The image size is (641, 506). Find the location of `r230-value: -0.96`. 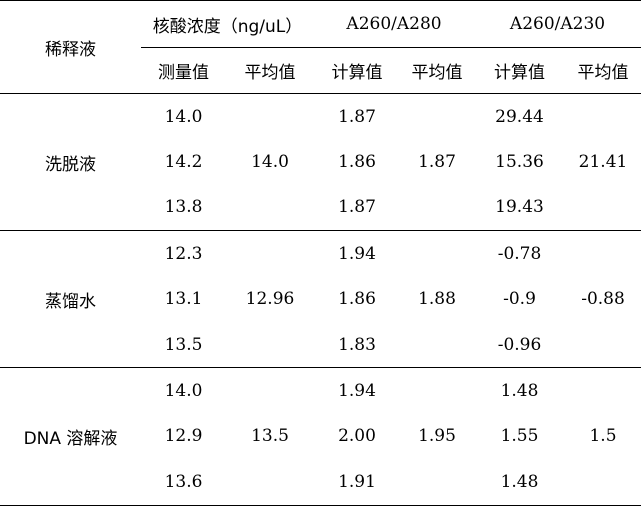

r230-value: -0.96 is located at coordinates (519, 344).